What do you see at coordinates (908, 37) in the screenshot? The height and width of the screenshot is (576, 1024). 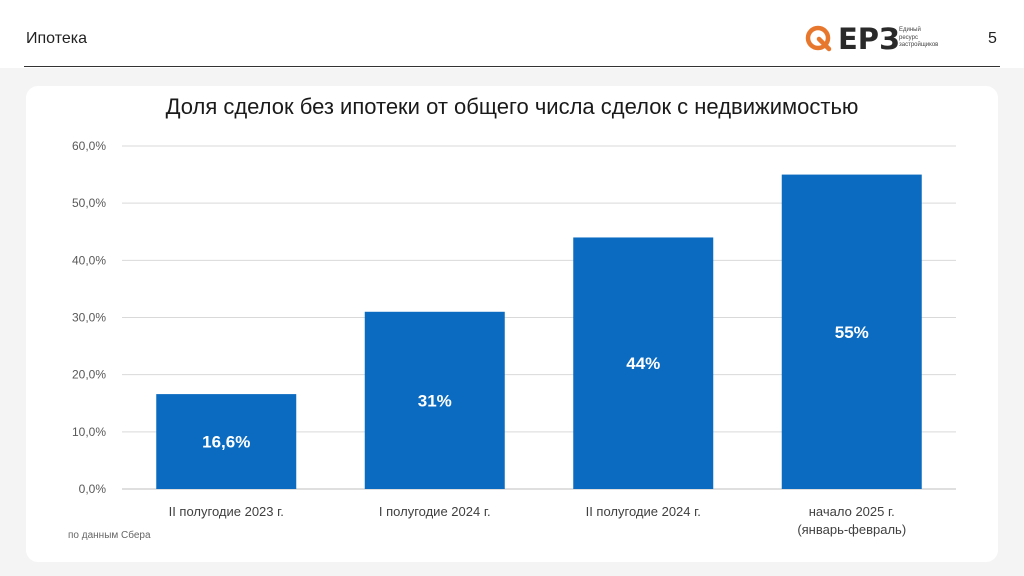 I see `logo-subtitle-line: ресурс` at bounding box center [908, 37].